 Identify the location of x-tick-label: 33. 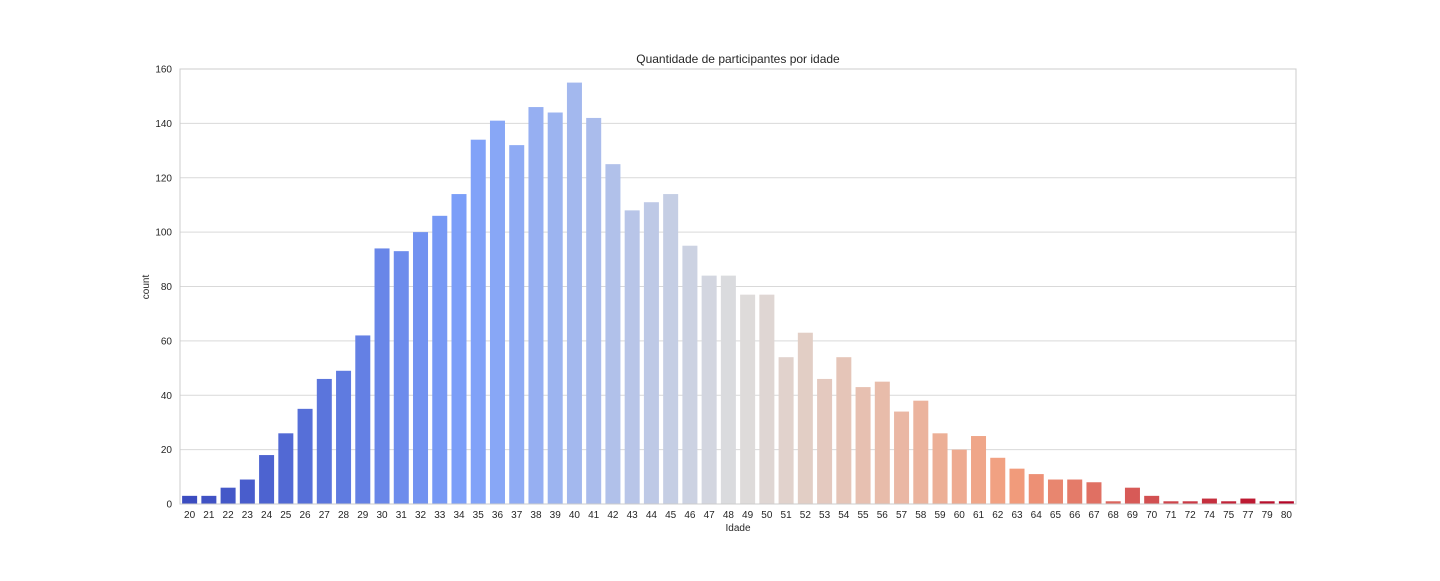
(440, 515).